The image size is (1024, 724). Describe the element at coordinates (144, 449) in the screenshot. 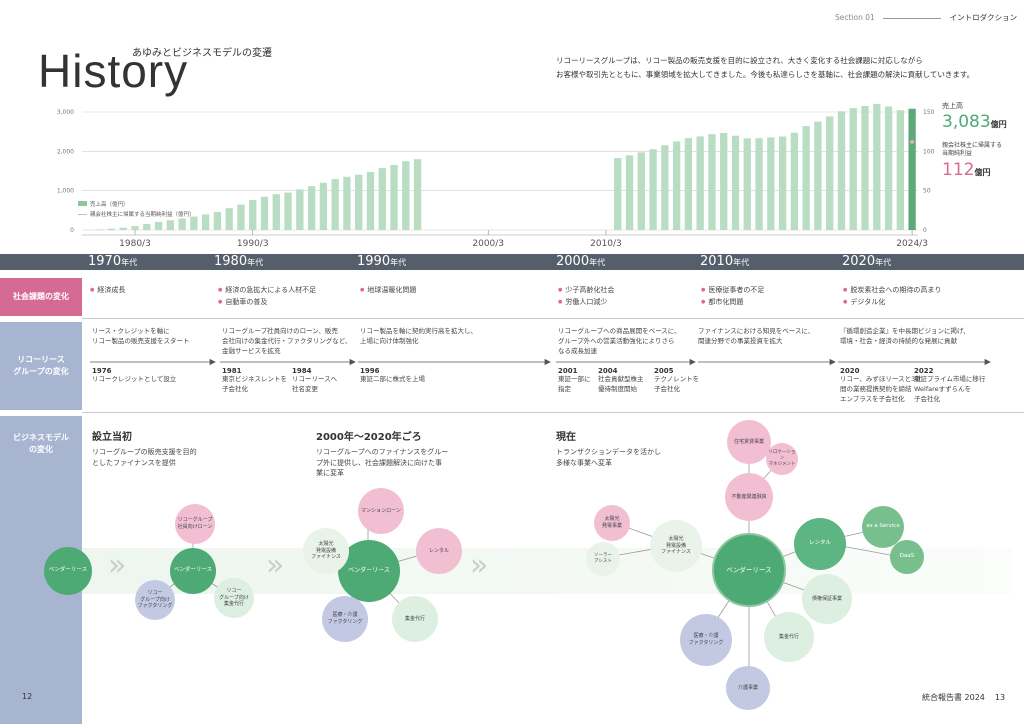

I see `bm-phase-1: 設立当初 リコーグループの販売支援を目的 としたファイナンスを提供` at that location.